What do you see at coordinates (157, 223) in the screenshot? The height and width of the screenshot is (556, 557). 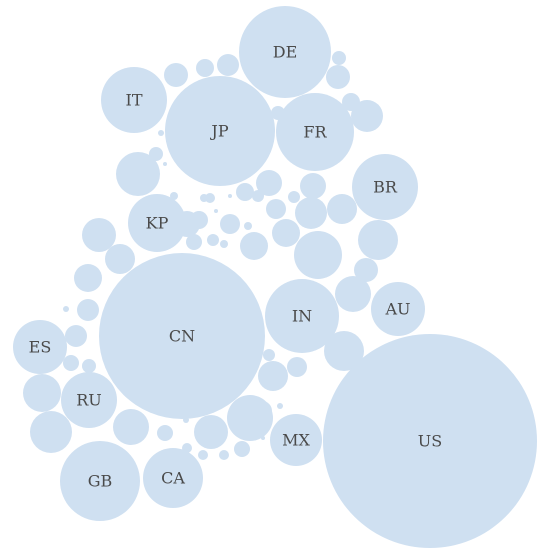 I see `bubble-kp` at bounding box center [157, 223].